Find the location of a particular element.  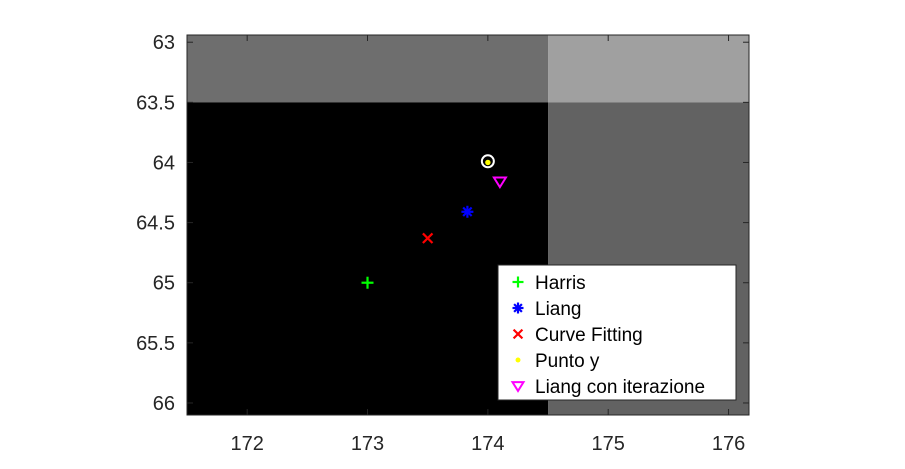

legend-marker-liang-stroke is located at coordinates (518, 308).